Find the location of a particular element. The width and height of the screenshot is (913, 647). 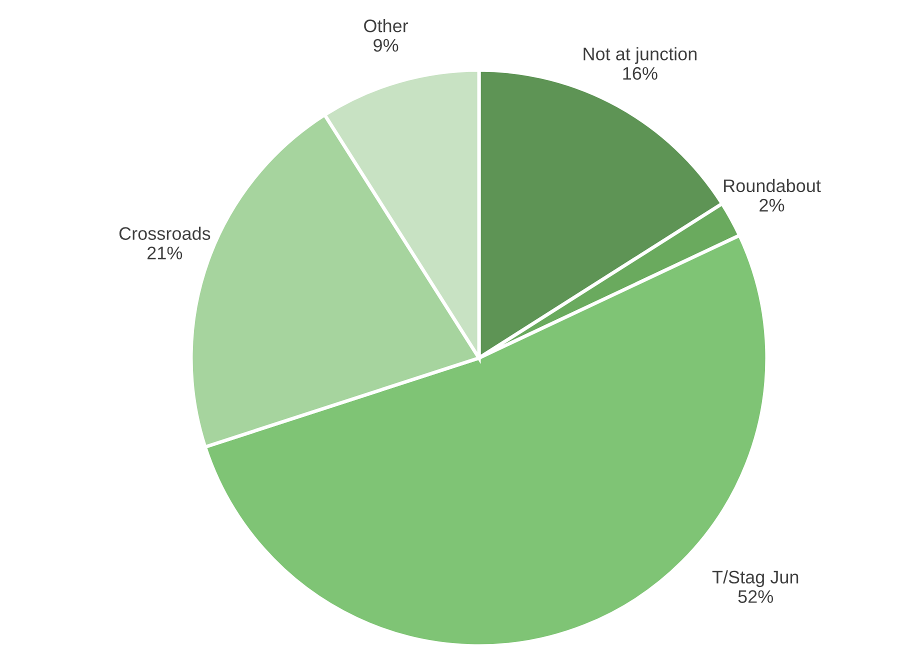

slice-label: Roundabout is located at coordinates (772, 185).